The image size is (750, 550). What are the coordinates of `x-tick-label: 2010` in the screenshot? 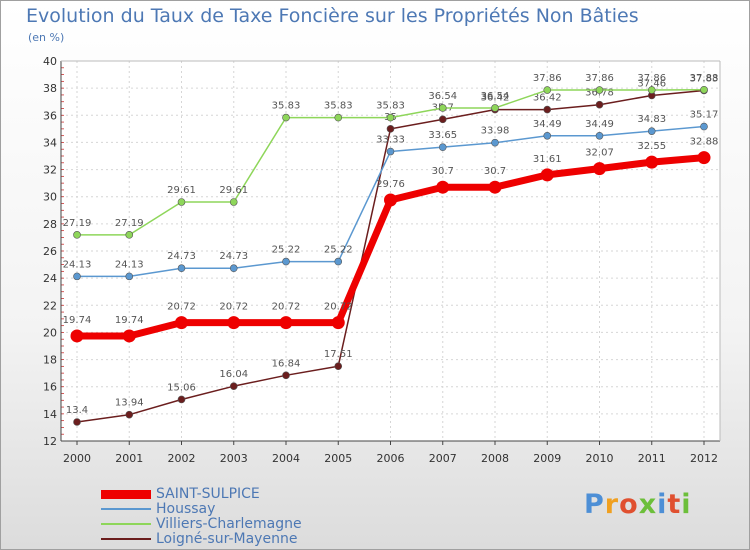 It's located at (600, 458).